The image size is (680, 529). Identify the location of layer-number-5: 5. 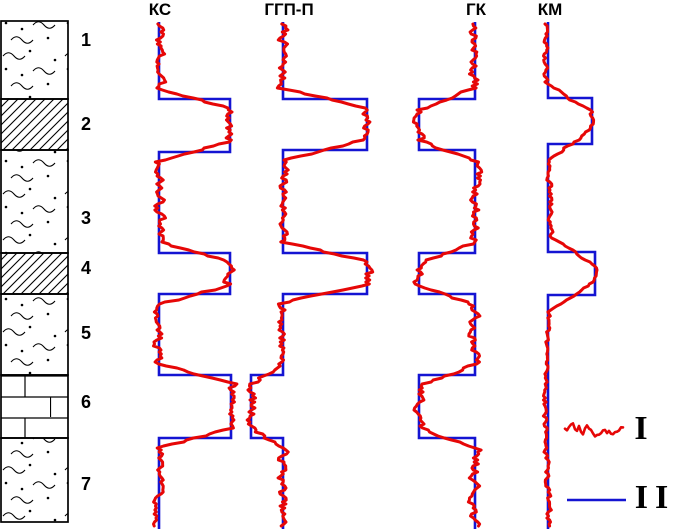
(86, 333).